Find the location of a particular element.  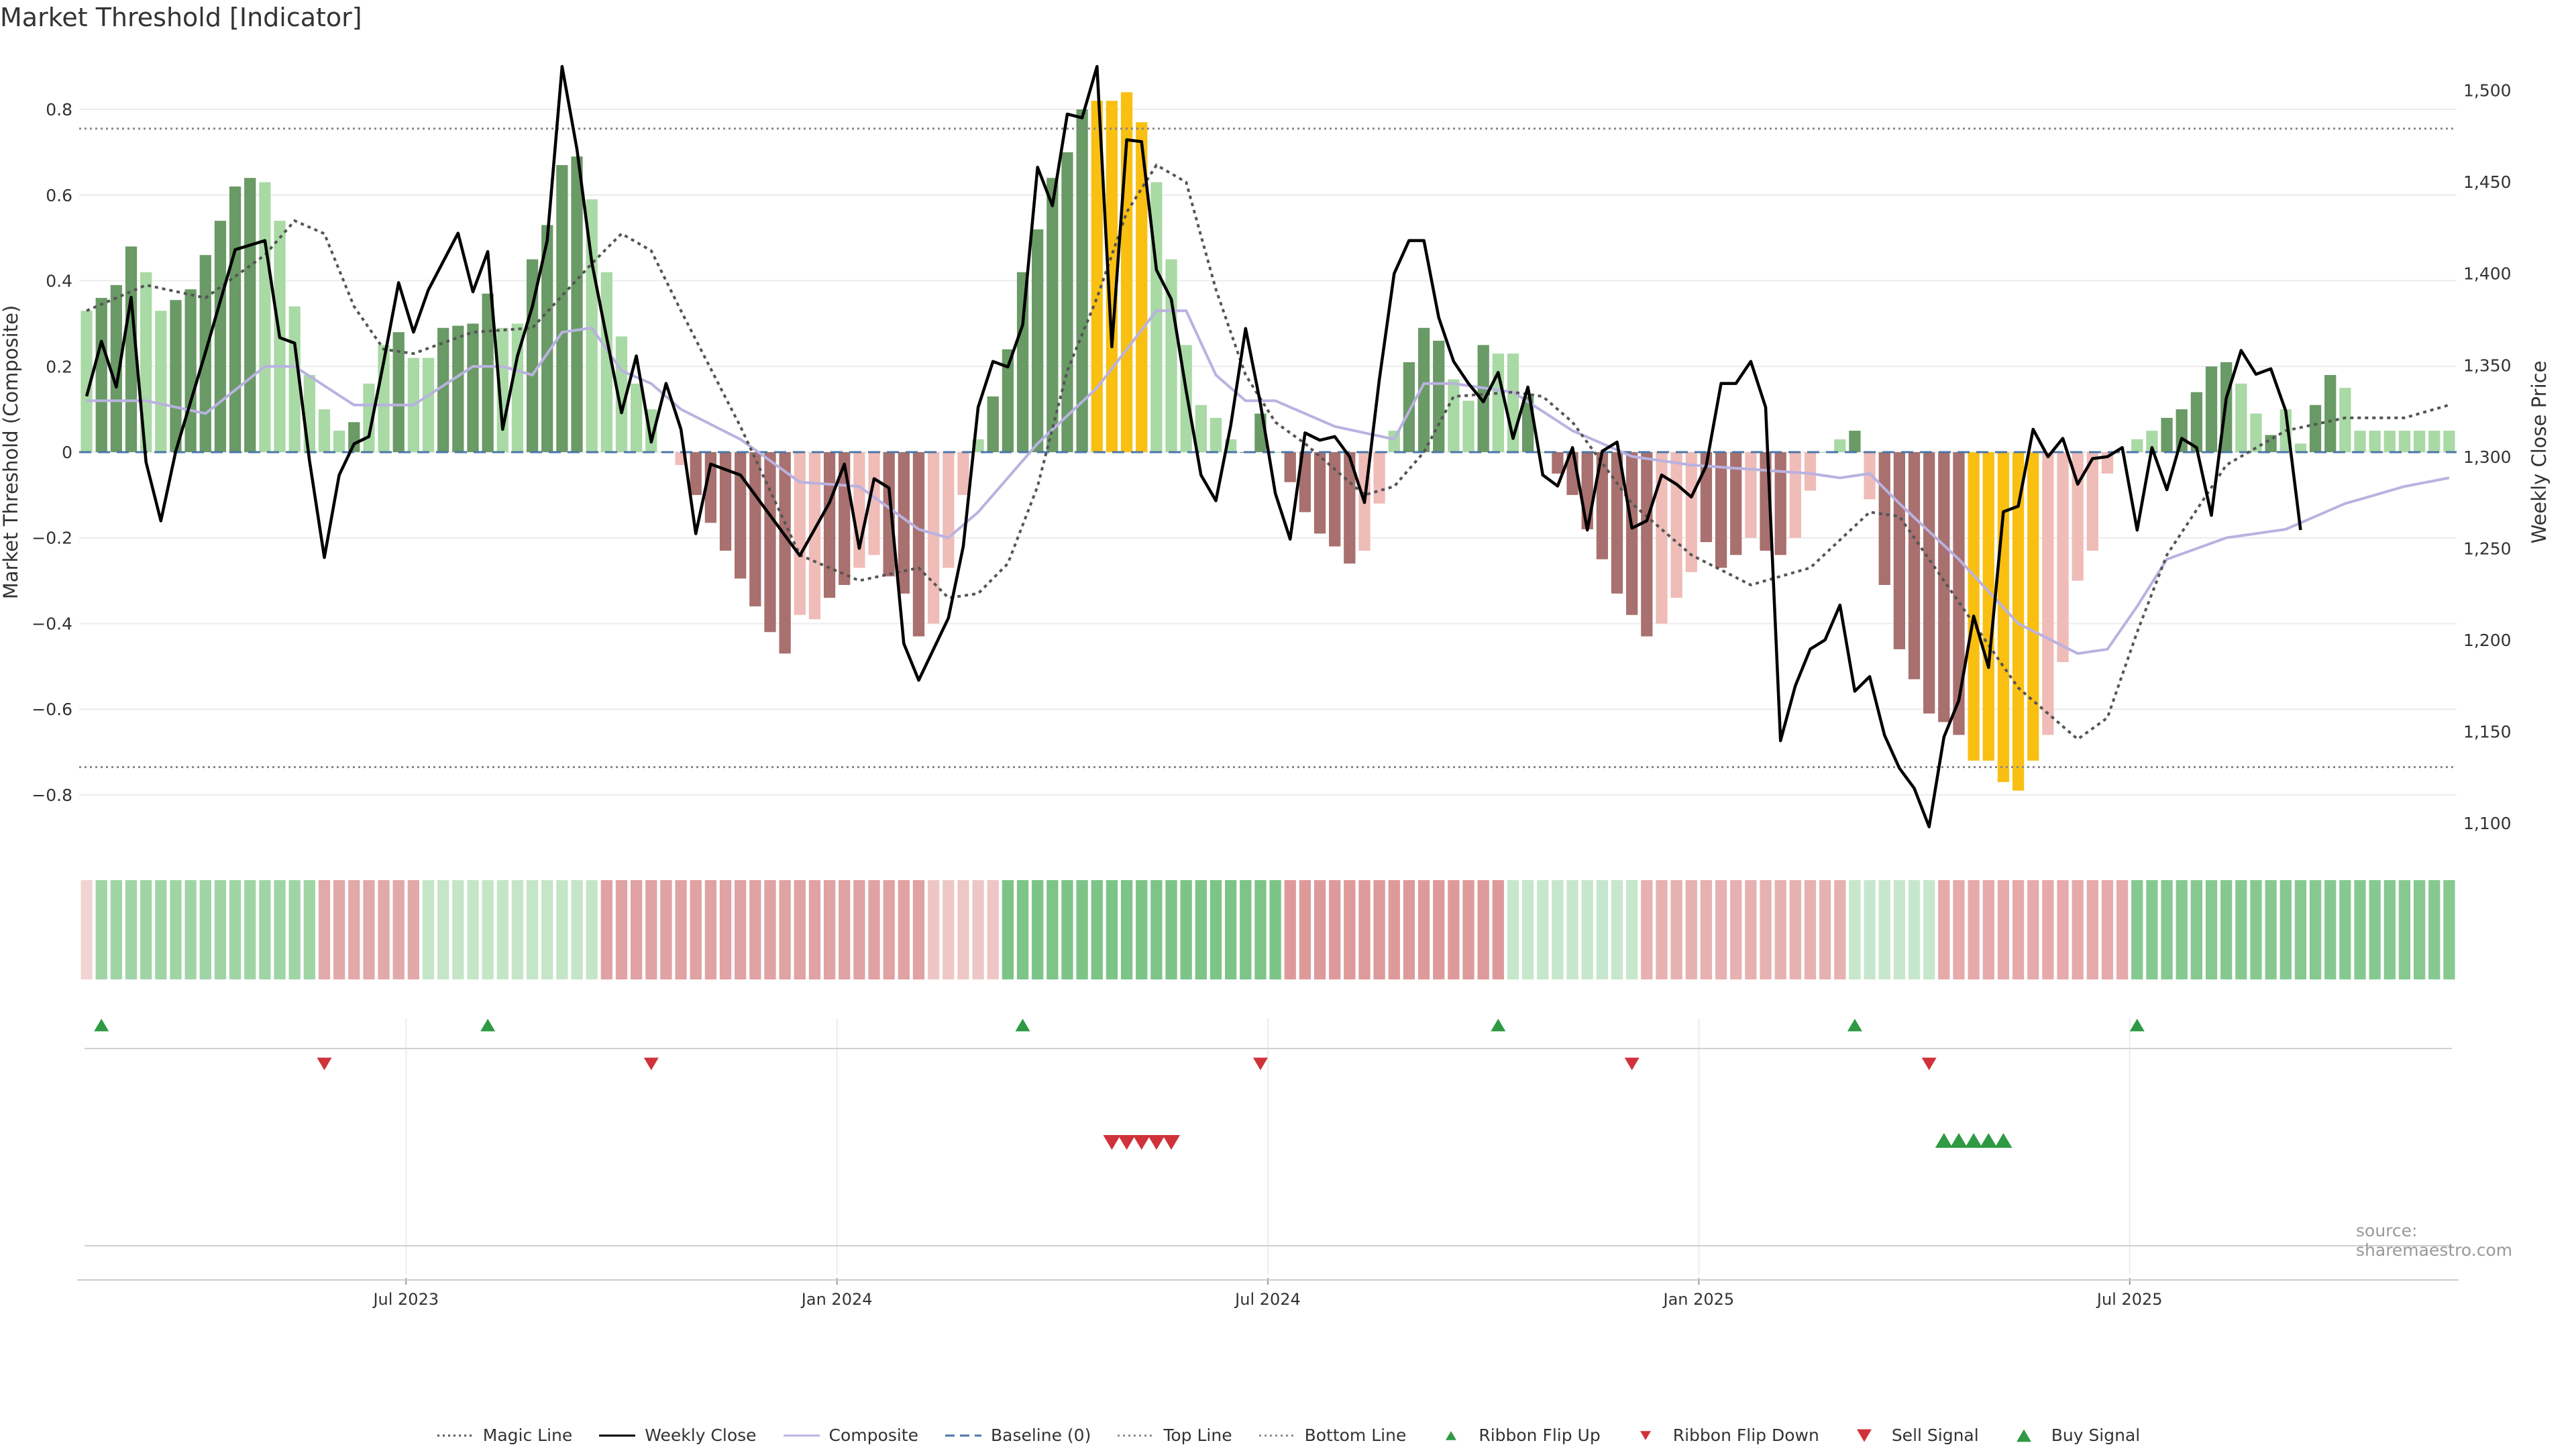

y-tick-label: 0 is located at coordinates (67, 452).